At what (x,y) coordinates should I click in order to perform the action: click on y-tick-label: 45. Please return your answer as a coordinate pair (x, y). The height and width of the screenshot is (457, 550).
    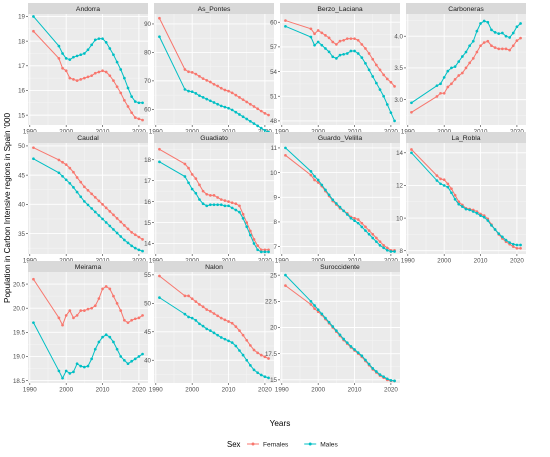
    Looking at the image, I should click on (21, 175).